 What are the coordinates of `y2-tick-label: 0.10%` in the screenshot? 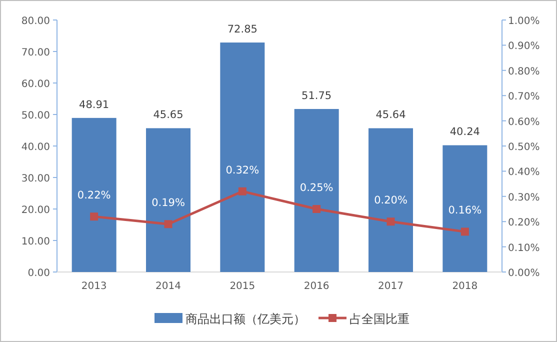 It's located at (524, 248).